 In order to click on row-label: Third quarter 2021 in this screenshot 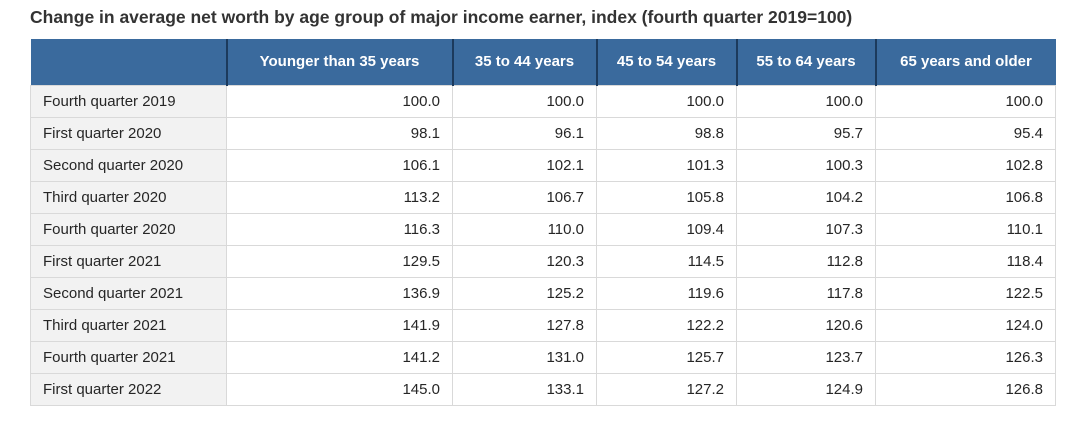, I will do `click(128, 325)`.